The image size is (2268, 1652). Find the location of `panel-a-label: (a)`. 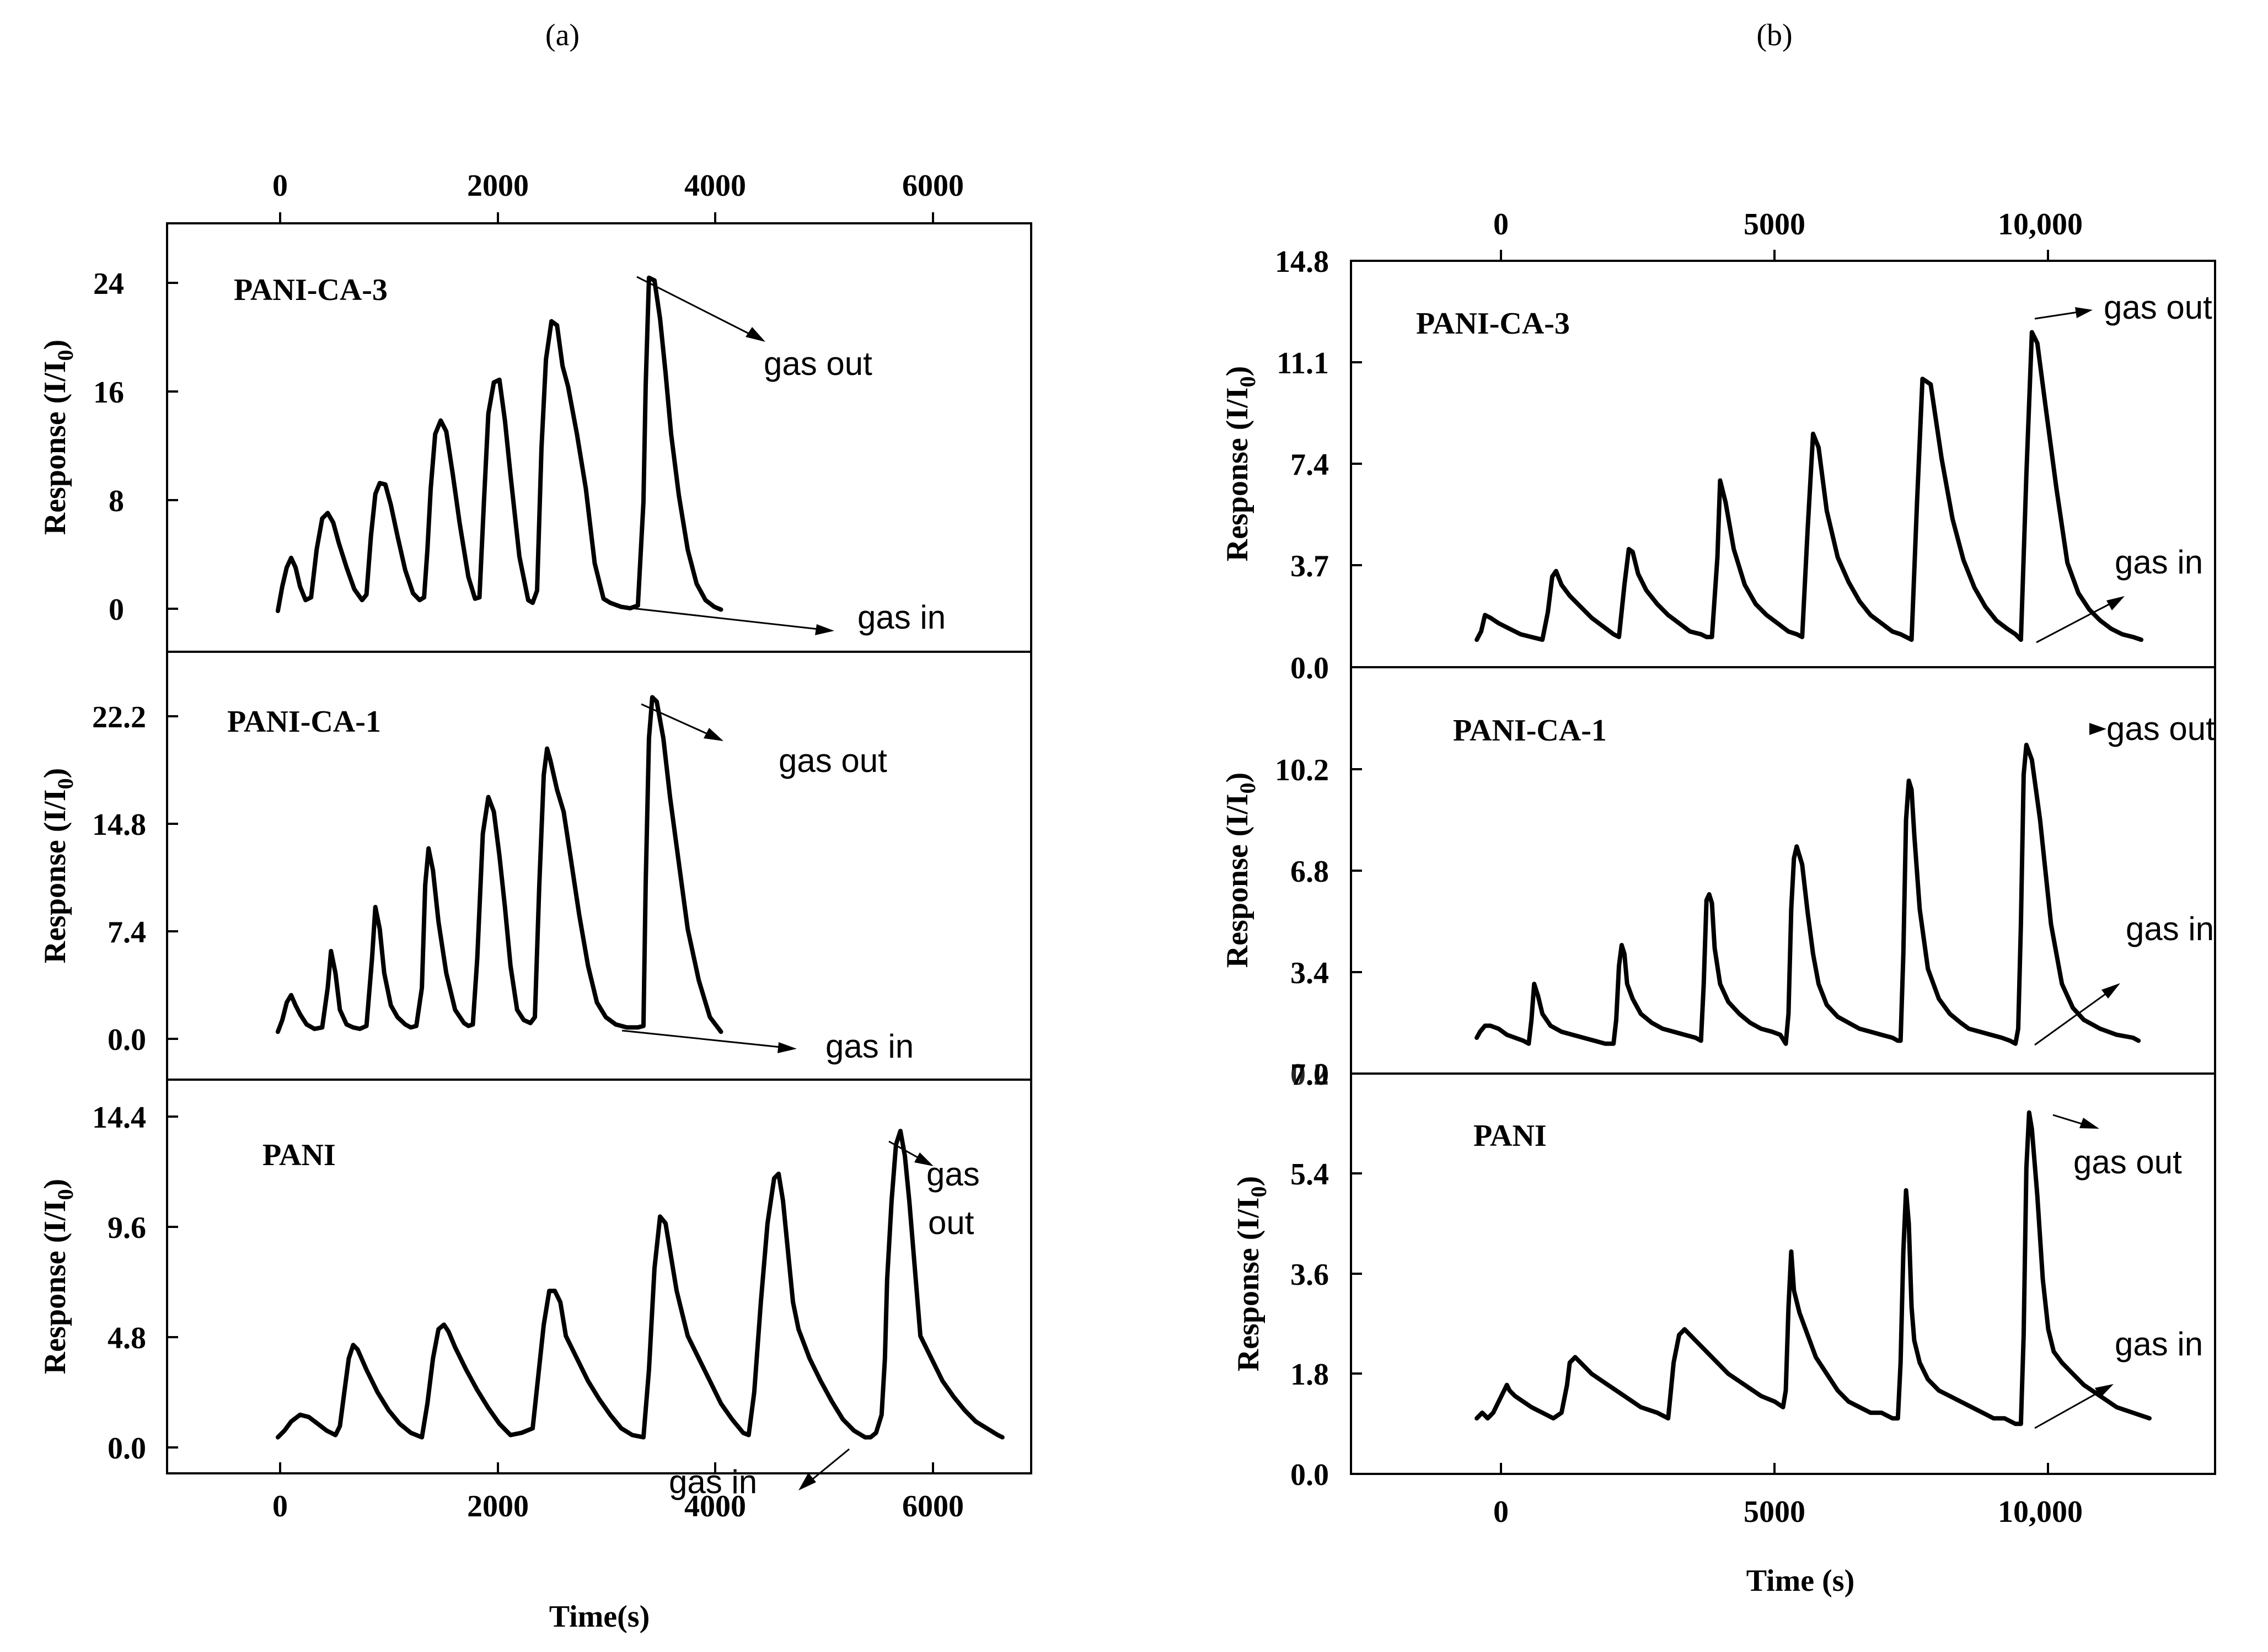

panel-a-label: (a) is located at coordinates (562, 35).